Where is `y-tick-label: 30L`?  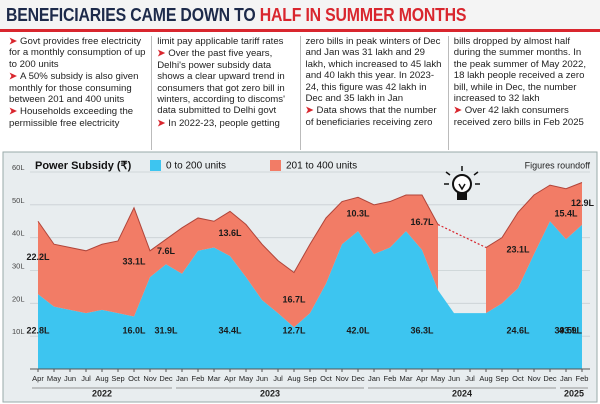 y-tick-label: 30L is located at coordinates (18, 265).